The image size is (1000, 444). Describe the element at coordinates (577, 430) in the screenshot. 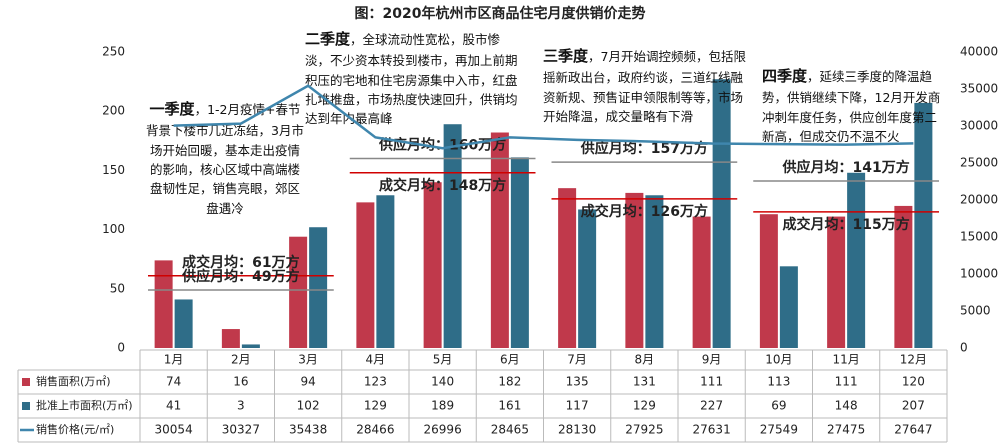

I see `table-value: 28130` at that location.